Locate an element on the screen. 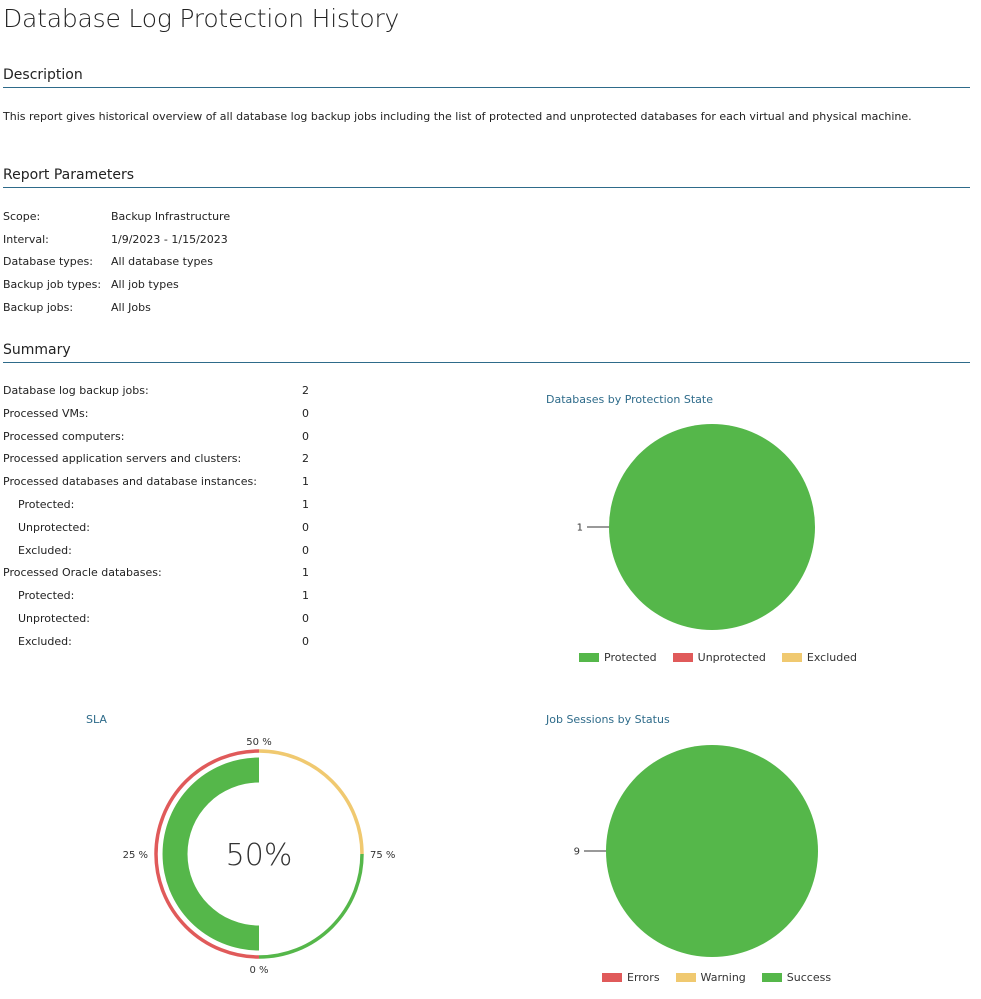 The image size is (981, 999). job-sessions-chart-title: Job Sessions by Status is located at coordinates (608, 719).